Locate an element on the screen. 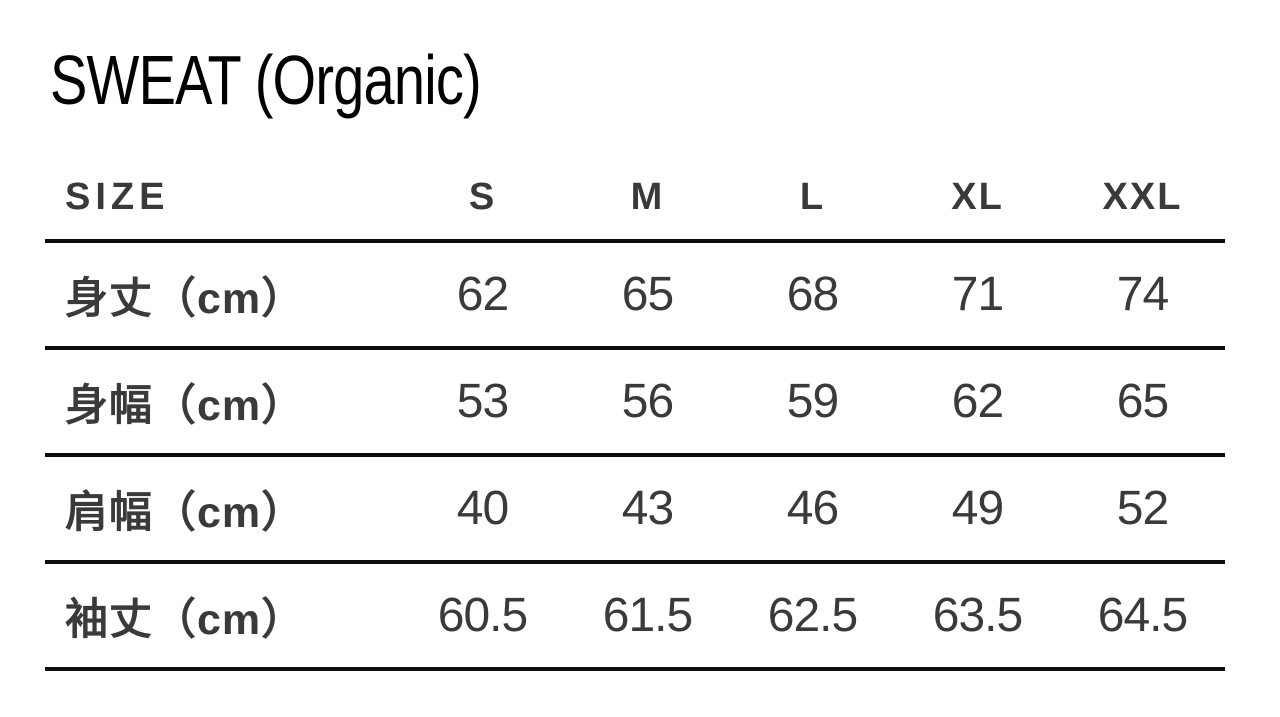 The image size is (1280, 717). table-row-body-length: 身丈（cm） 62 65 68 71 74 is located at coordinates (635, 295).